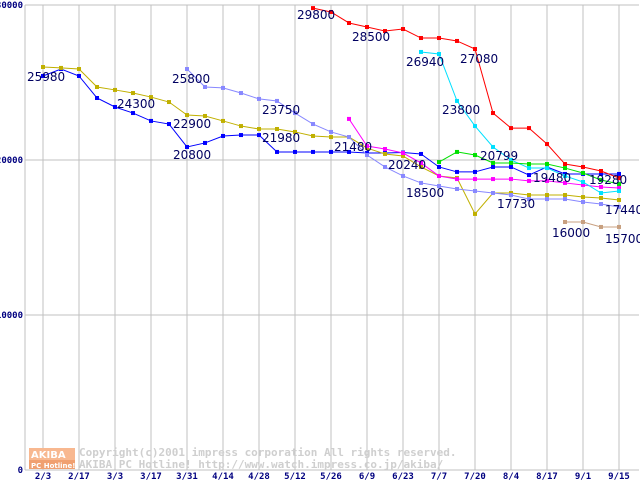  I want to click on data-label: 26940, so click(425, 62).